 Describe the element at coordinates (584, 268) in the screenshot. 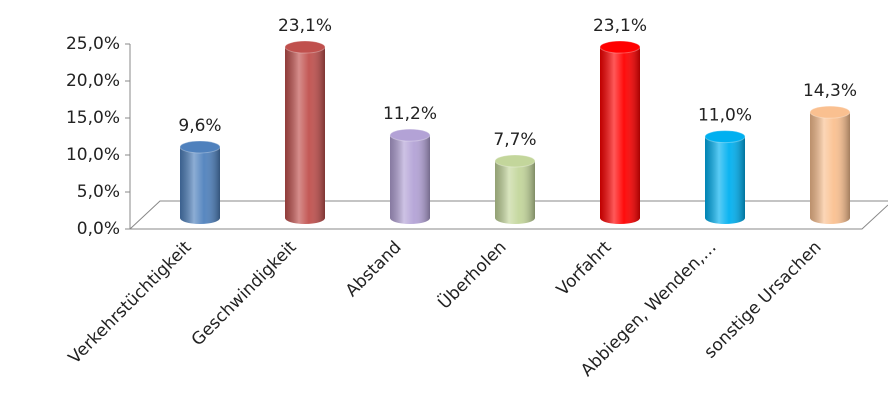

I see `x-tick-label: Vorfahrt` at that location.